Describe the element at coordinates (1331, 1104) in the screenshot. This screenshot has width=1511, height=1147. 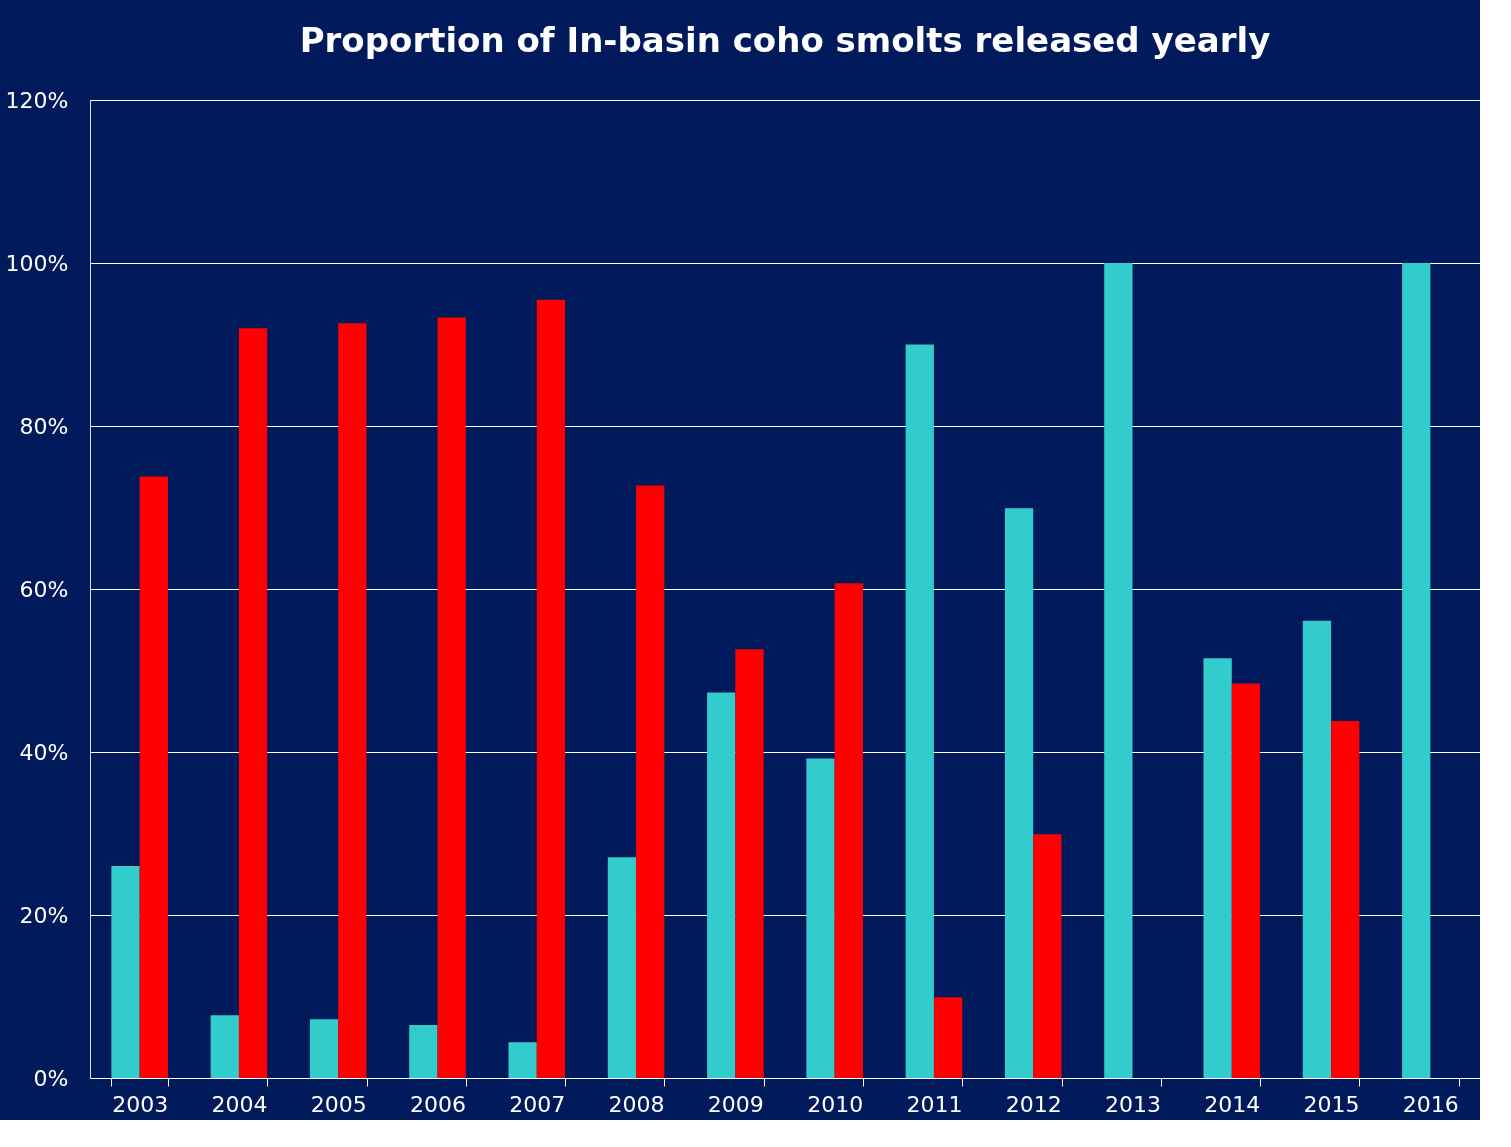
I see `x-tick-label: 2015` at that location.